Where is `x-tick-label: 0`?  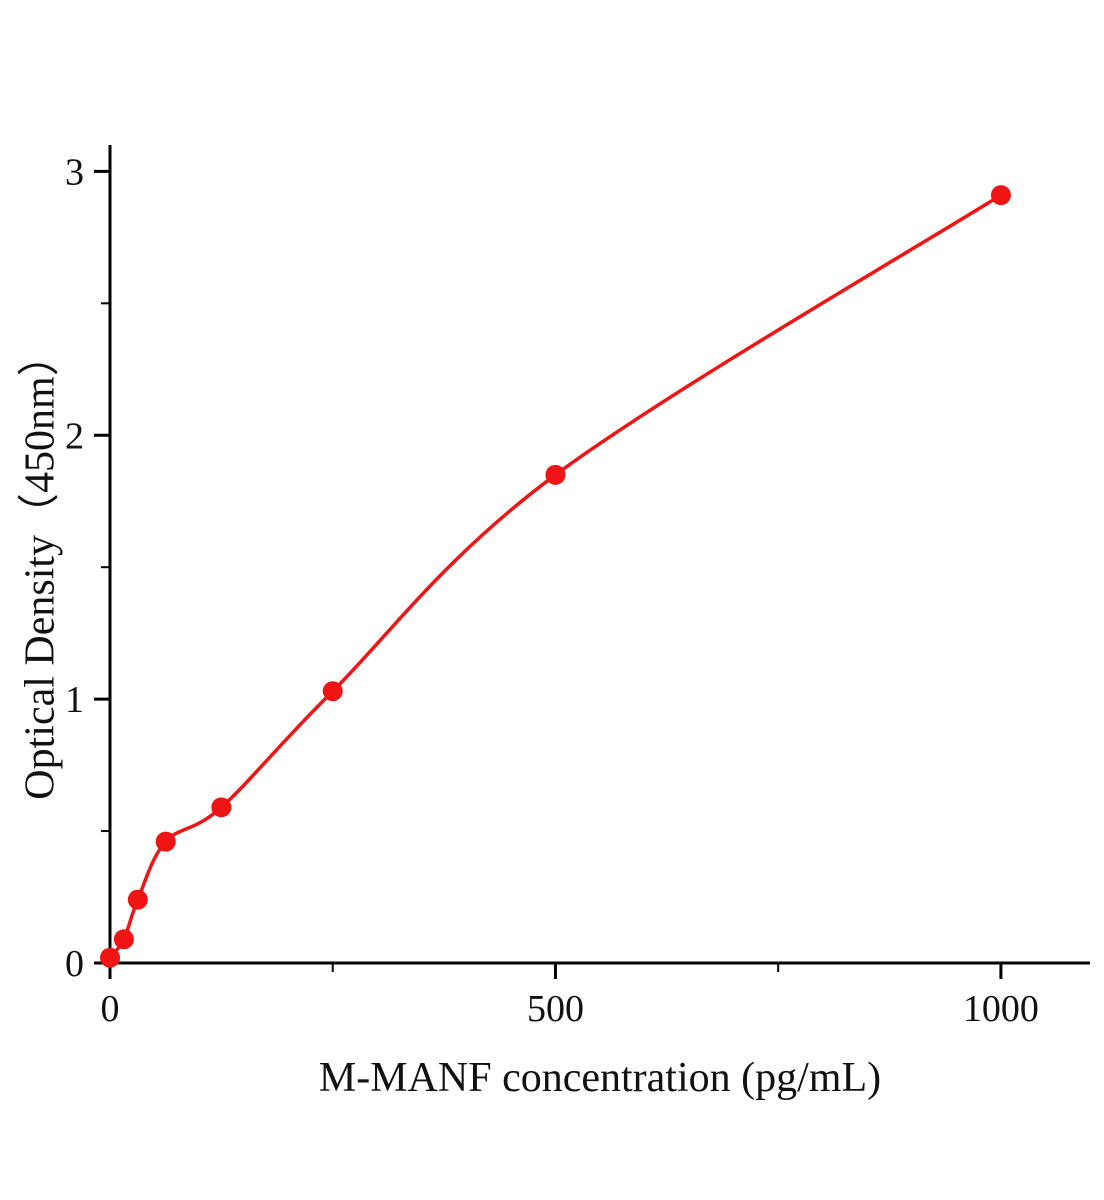 x-tick-label: 0 is located at coordinates (110, 1009).